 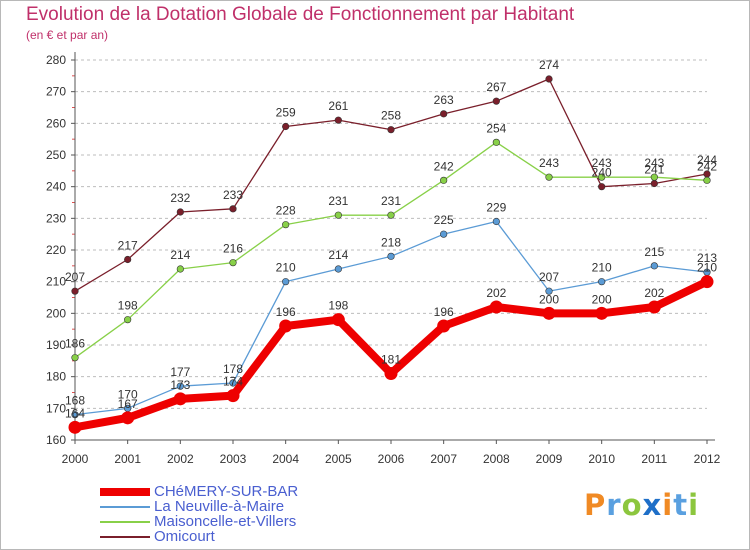 I want to click on data-label: 170, so click(x=128, y=394).